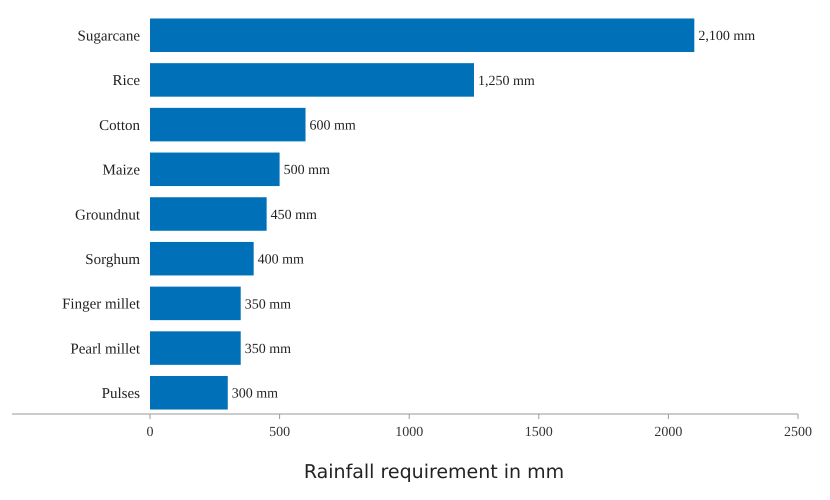 This screenshot has width=830, height=500. Describe the element at coordinates (506, 81) in the screenshot. I see `data-label: 1,250 mm` at that location.